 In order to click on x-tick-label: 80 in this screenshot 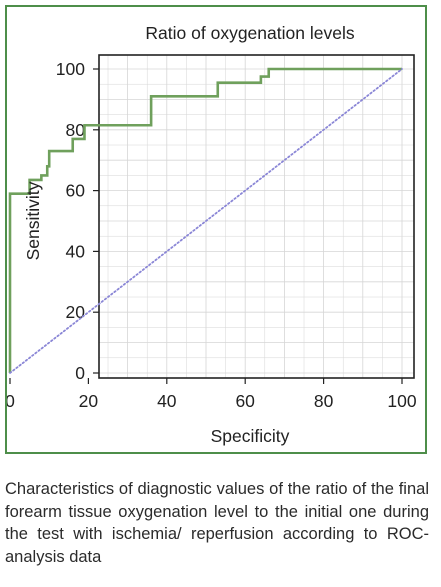, I will do `click(324, 401)`.